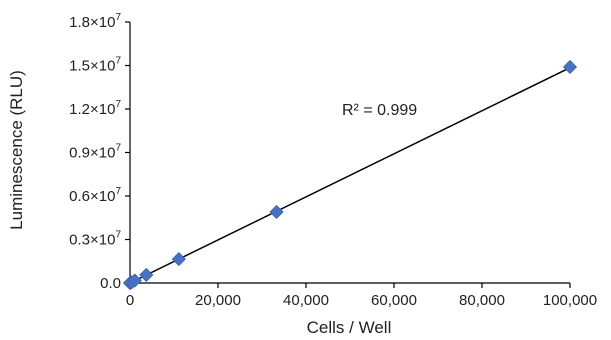 This screenshot has width=611, height=340. I want to click on x-tick-label: 0, so click(130, 300).